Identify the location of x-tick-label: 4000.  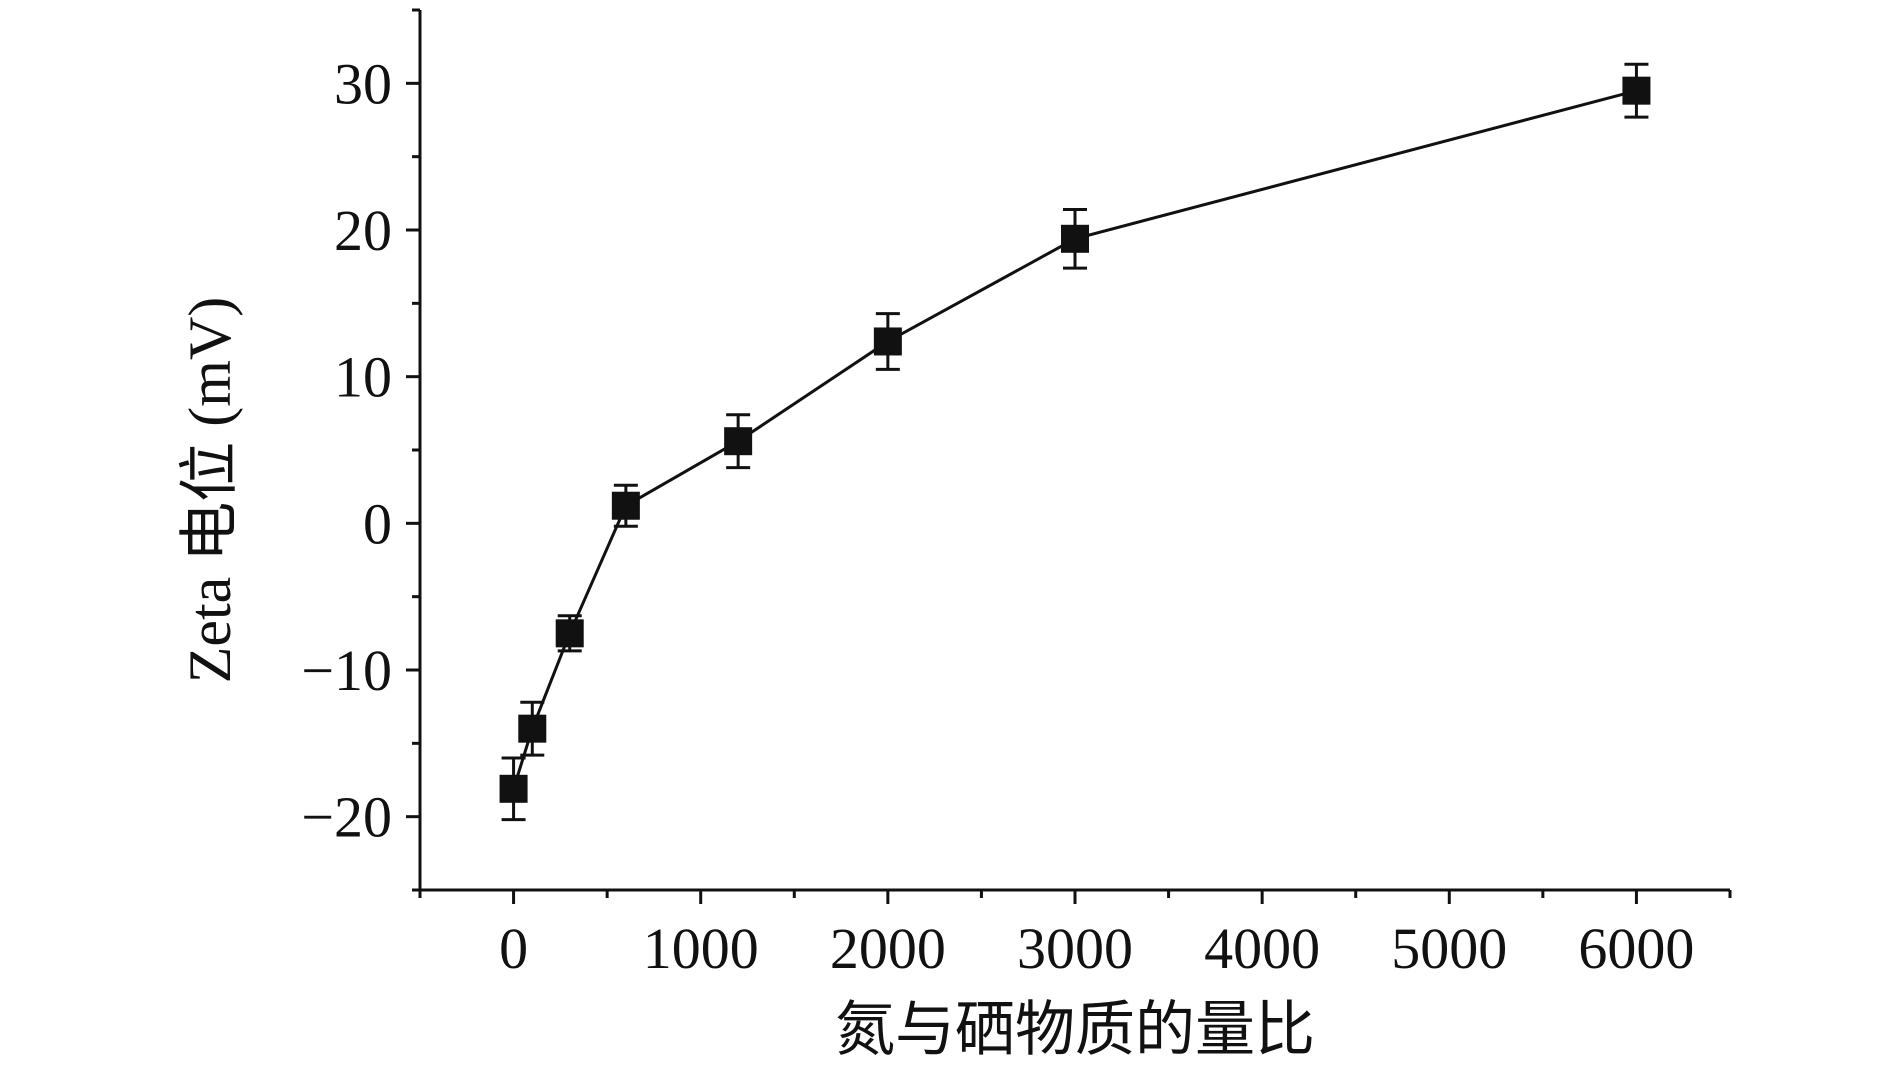
(1262, 948).